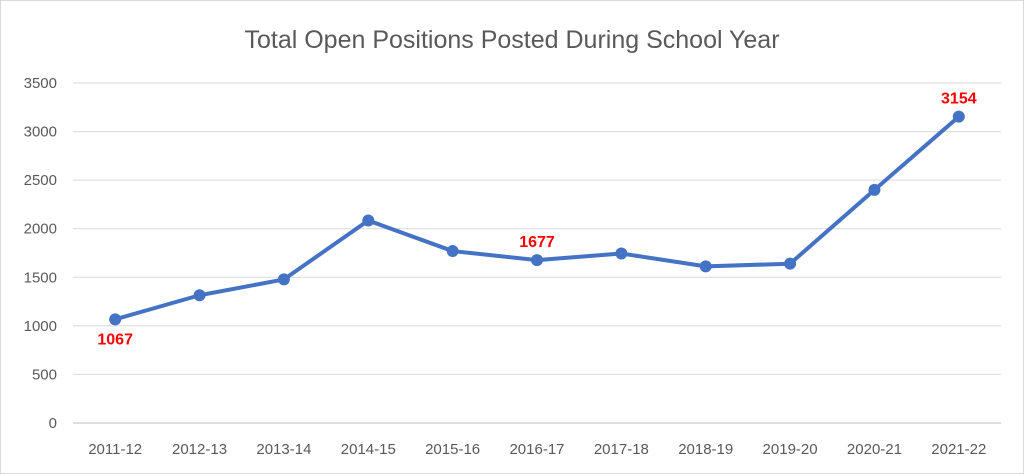 This screenshot has height=474, width=1024. I want to click on y-axis-tick-labels: 0 500 1000 1500 2000 2500 3000 3500, so click(40, 253).